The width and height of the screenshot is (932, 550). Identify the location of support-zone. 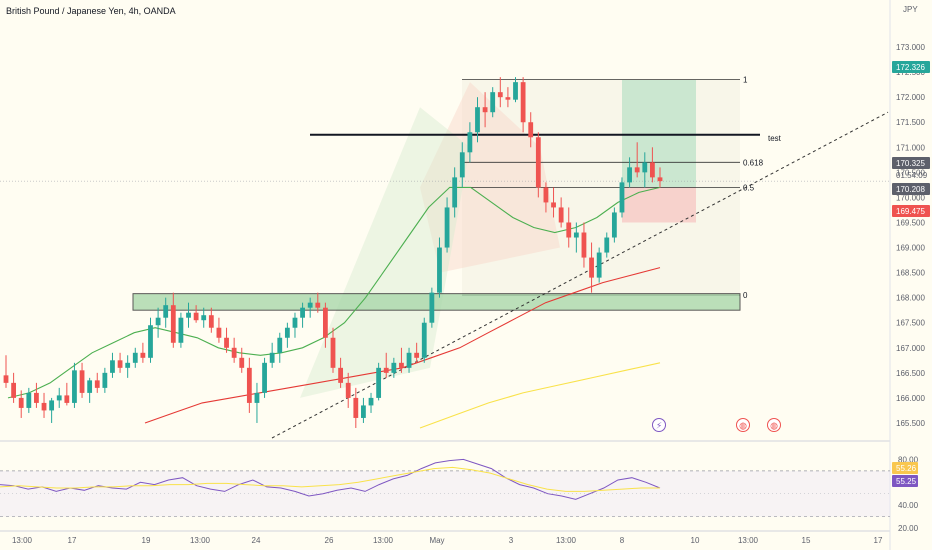
(436, 302).